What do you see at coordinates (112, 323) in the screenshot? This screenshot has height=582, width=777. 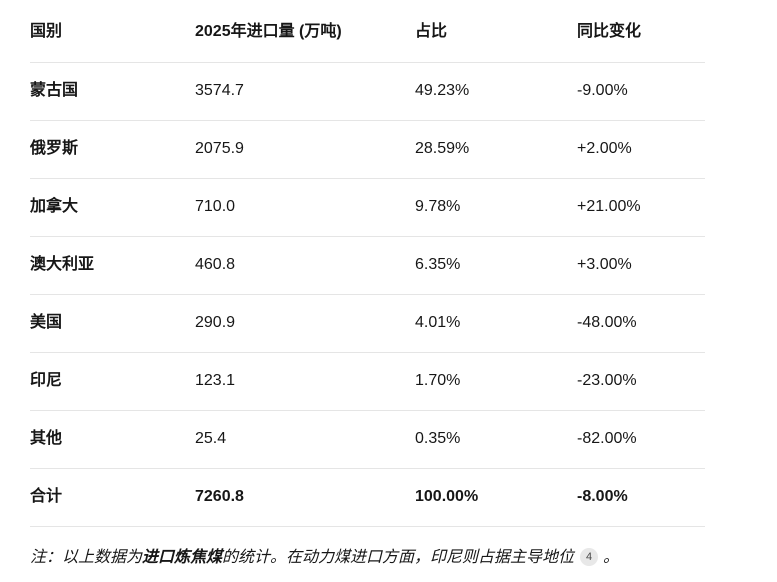 I see `cell-country: 美国` at bounding box center [112, 323].